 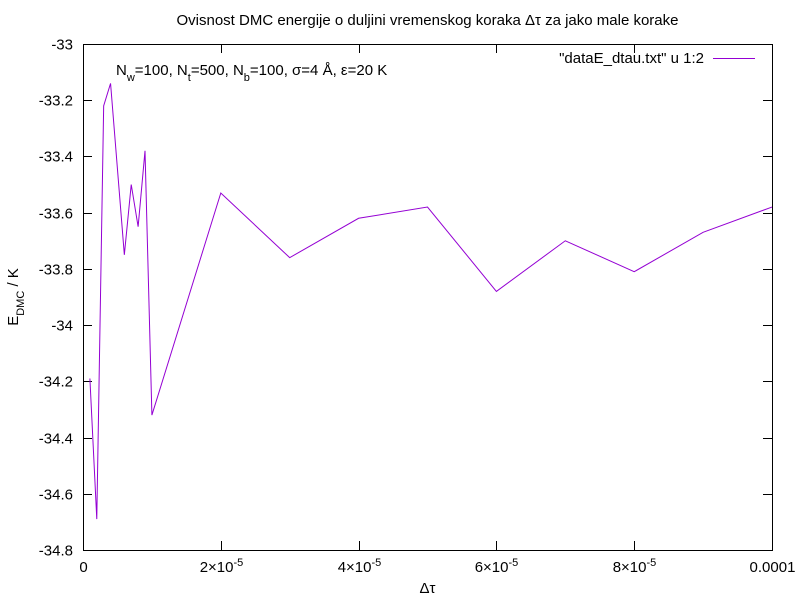 I want to click on x-tick-label-base: 6×10, so click(x=492, y=567).